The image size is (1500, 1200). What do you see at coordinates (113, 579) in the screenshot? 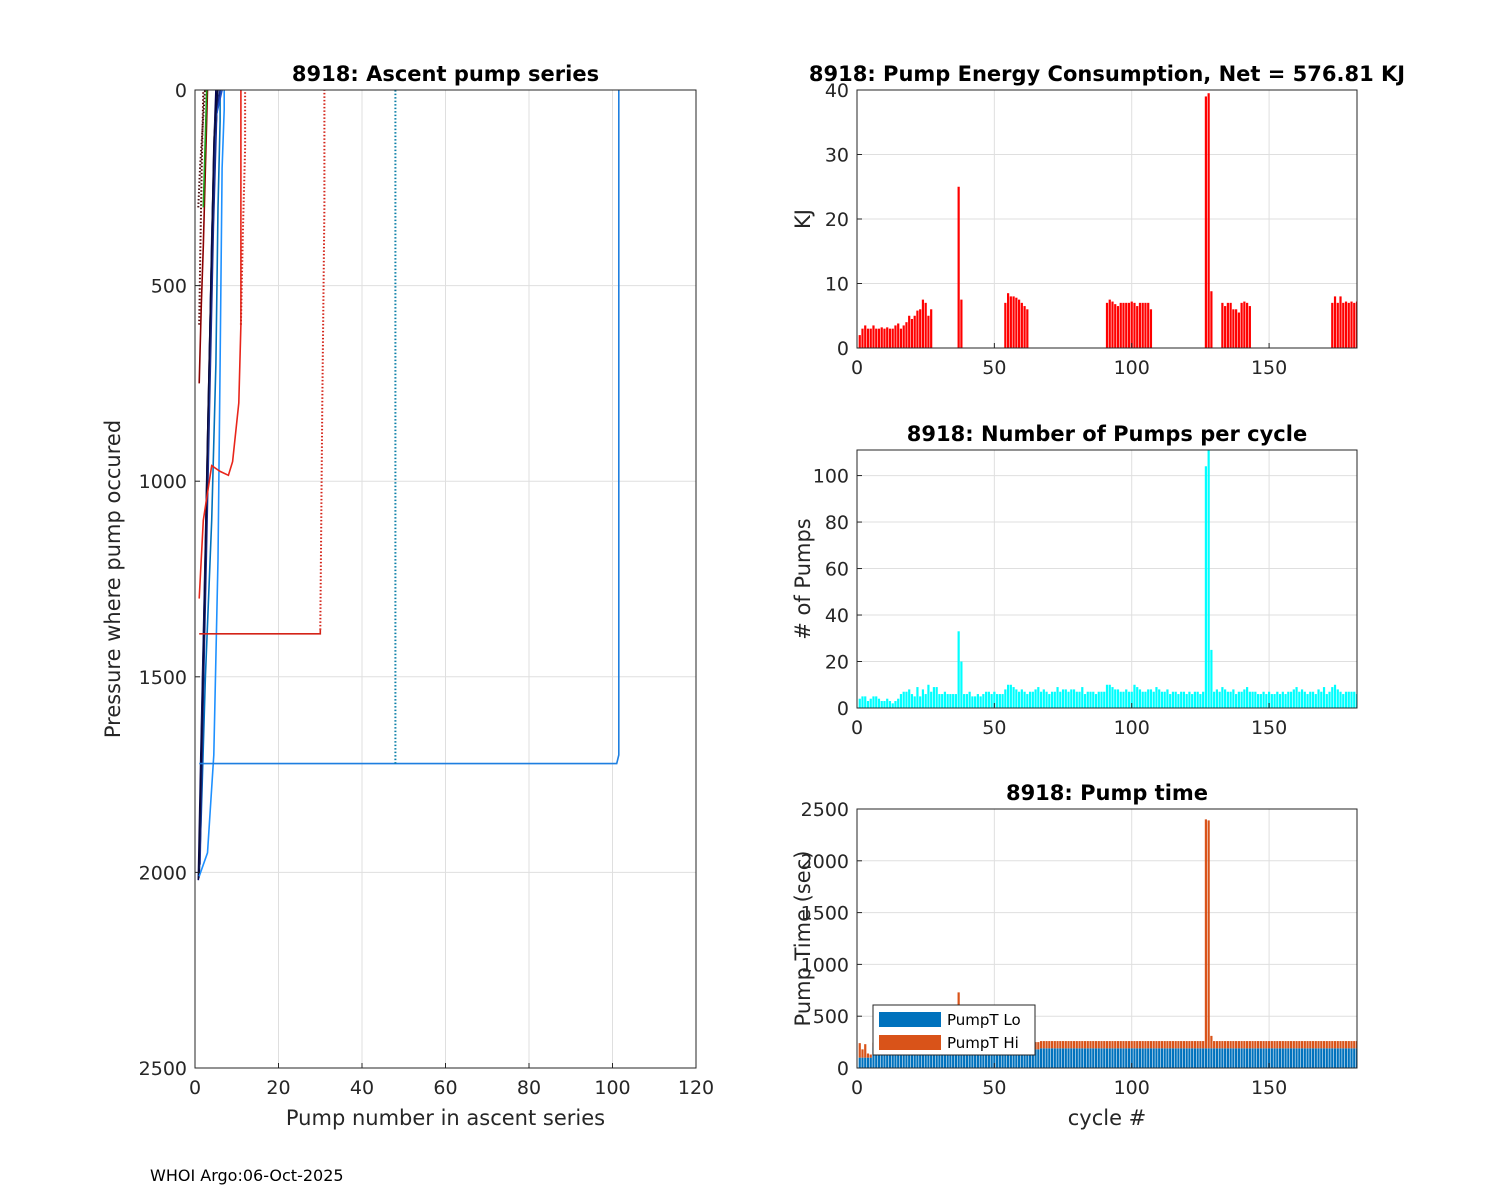
I see `y-axis-label: Pressure where pump occured` at bounding box center [113, 579].